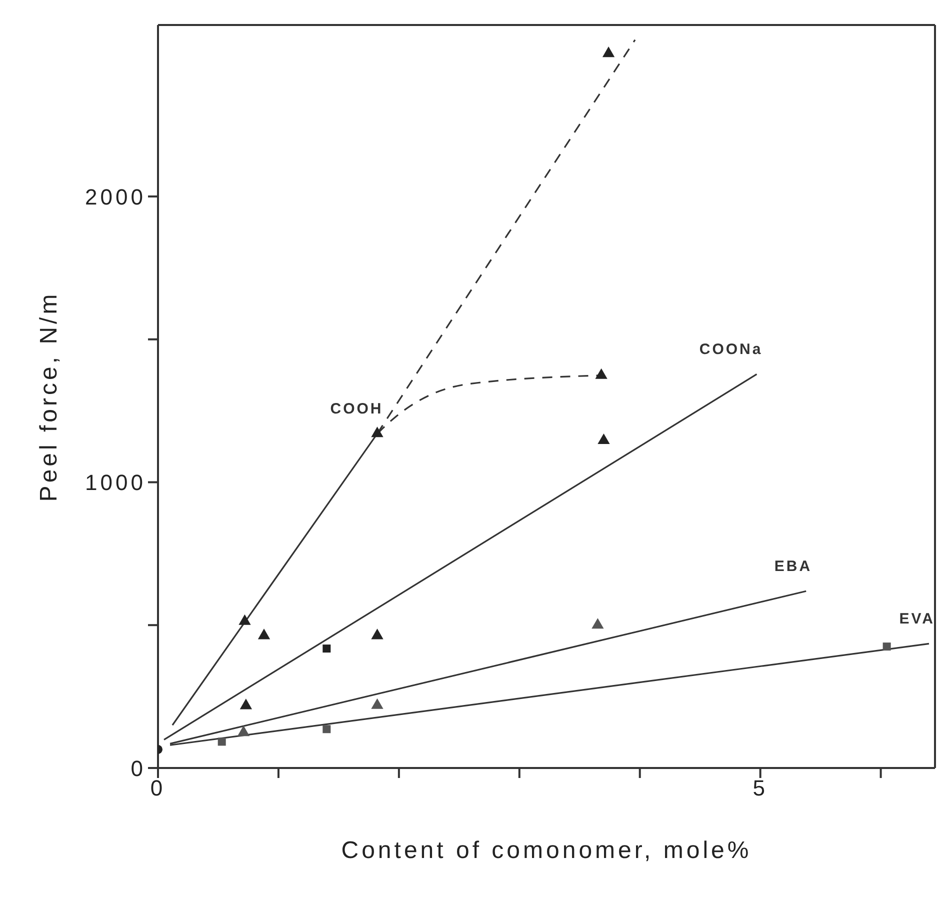 This screenshot has width=947, height=897. I want to click on x-axis-title: Content of comonomer, mole%, so click(546, 850).